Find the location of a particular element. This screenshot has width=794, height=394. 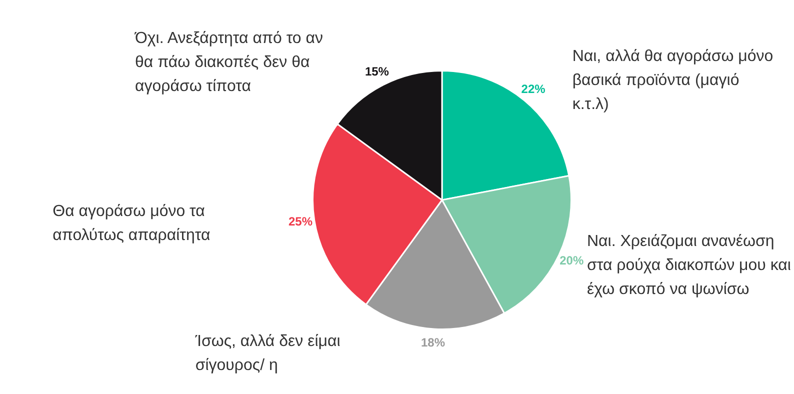

data-label: 15% is located at coordinates (377, 71).